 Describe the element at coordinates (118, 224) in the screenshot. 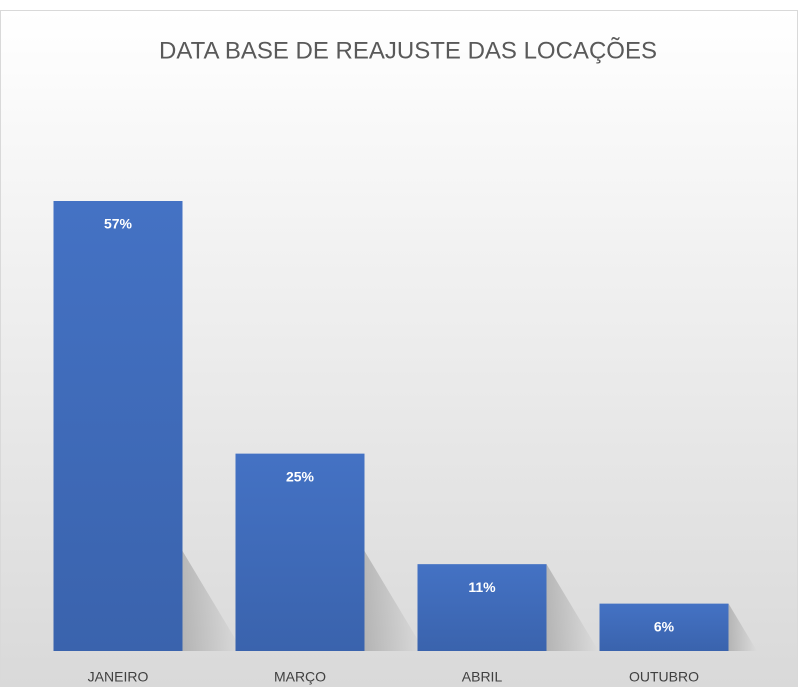

I see `data-label: 57%` at that location.